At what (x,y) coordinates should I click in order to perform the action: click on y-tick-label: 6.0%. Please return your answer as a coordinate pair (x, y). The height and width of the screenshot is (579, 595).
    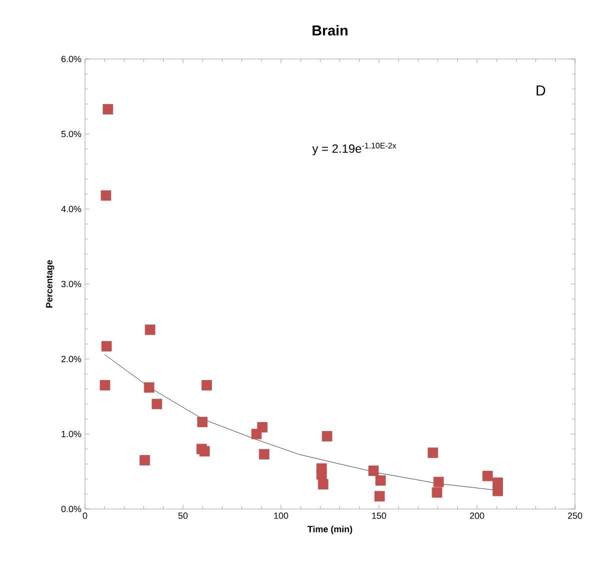
    Looking at the image, I should click on (71, 59).